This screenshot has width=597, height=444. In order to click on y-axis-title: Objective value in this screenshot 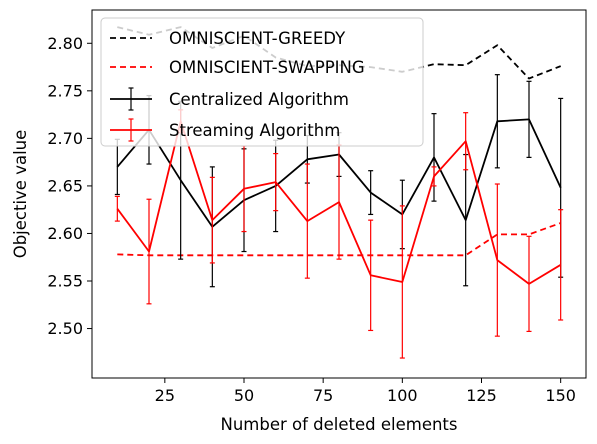, I will do `click(20, 194)`.